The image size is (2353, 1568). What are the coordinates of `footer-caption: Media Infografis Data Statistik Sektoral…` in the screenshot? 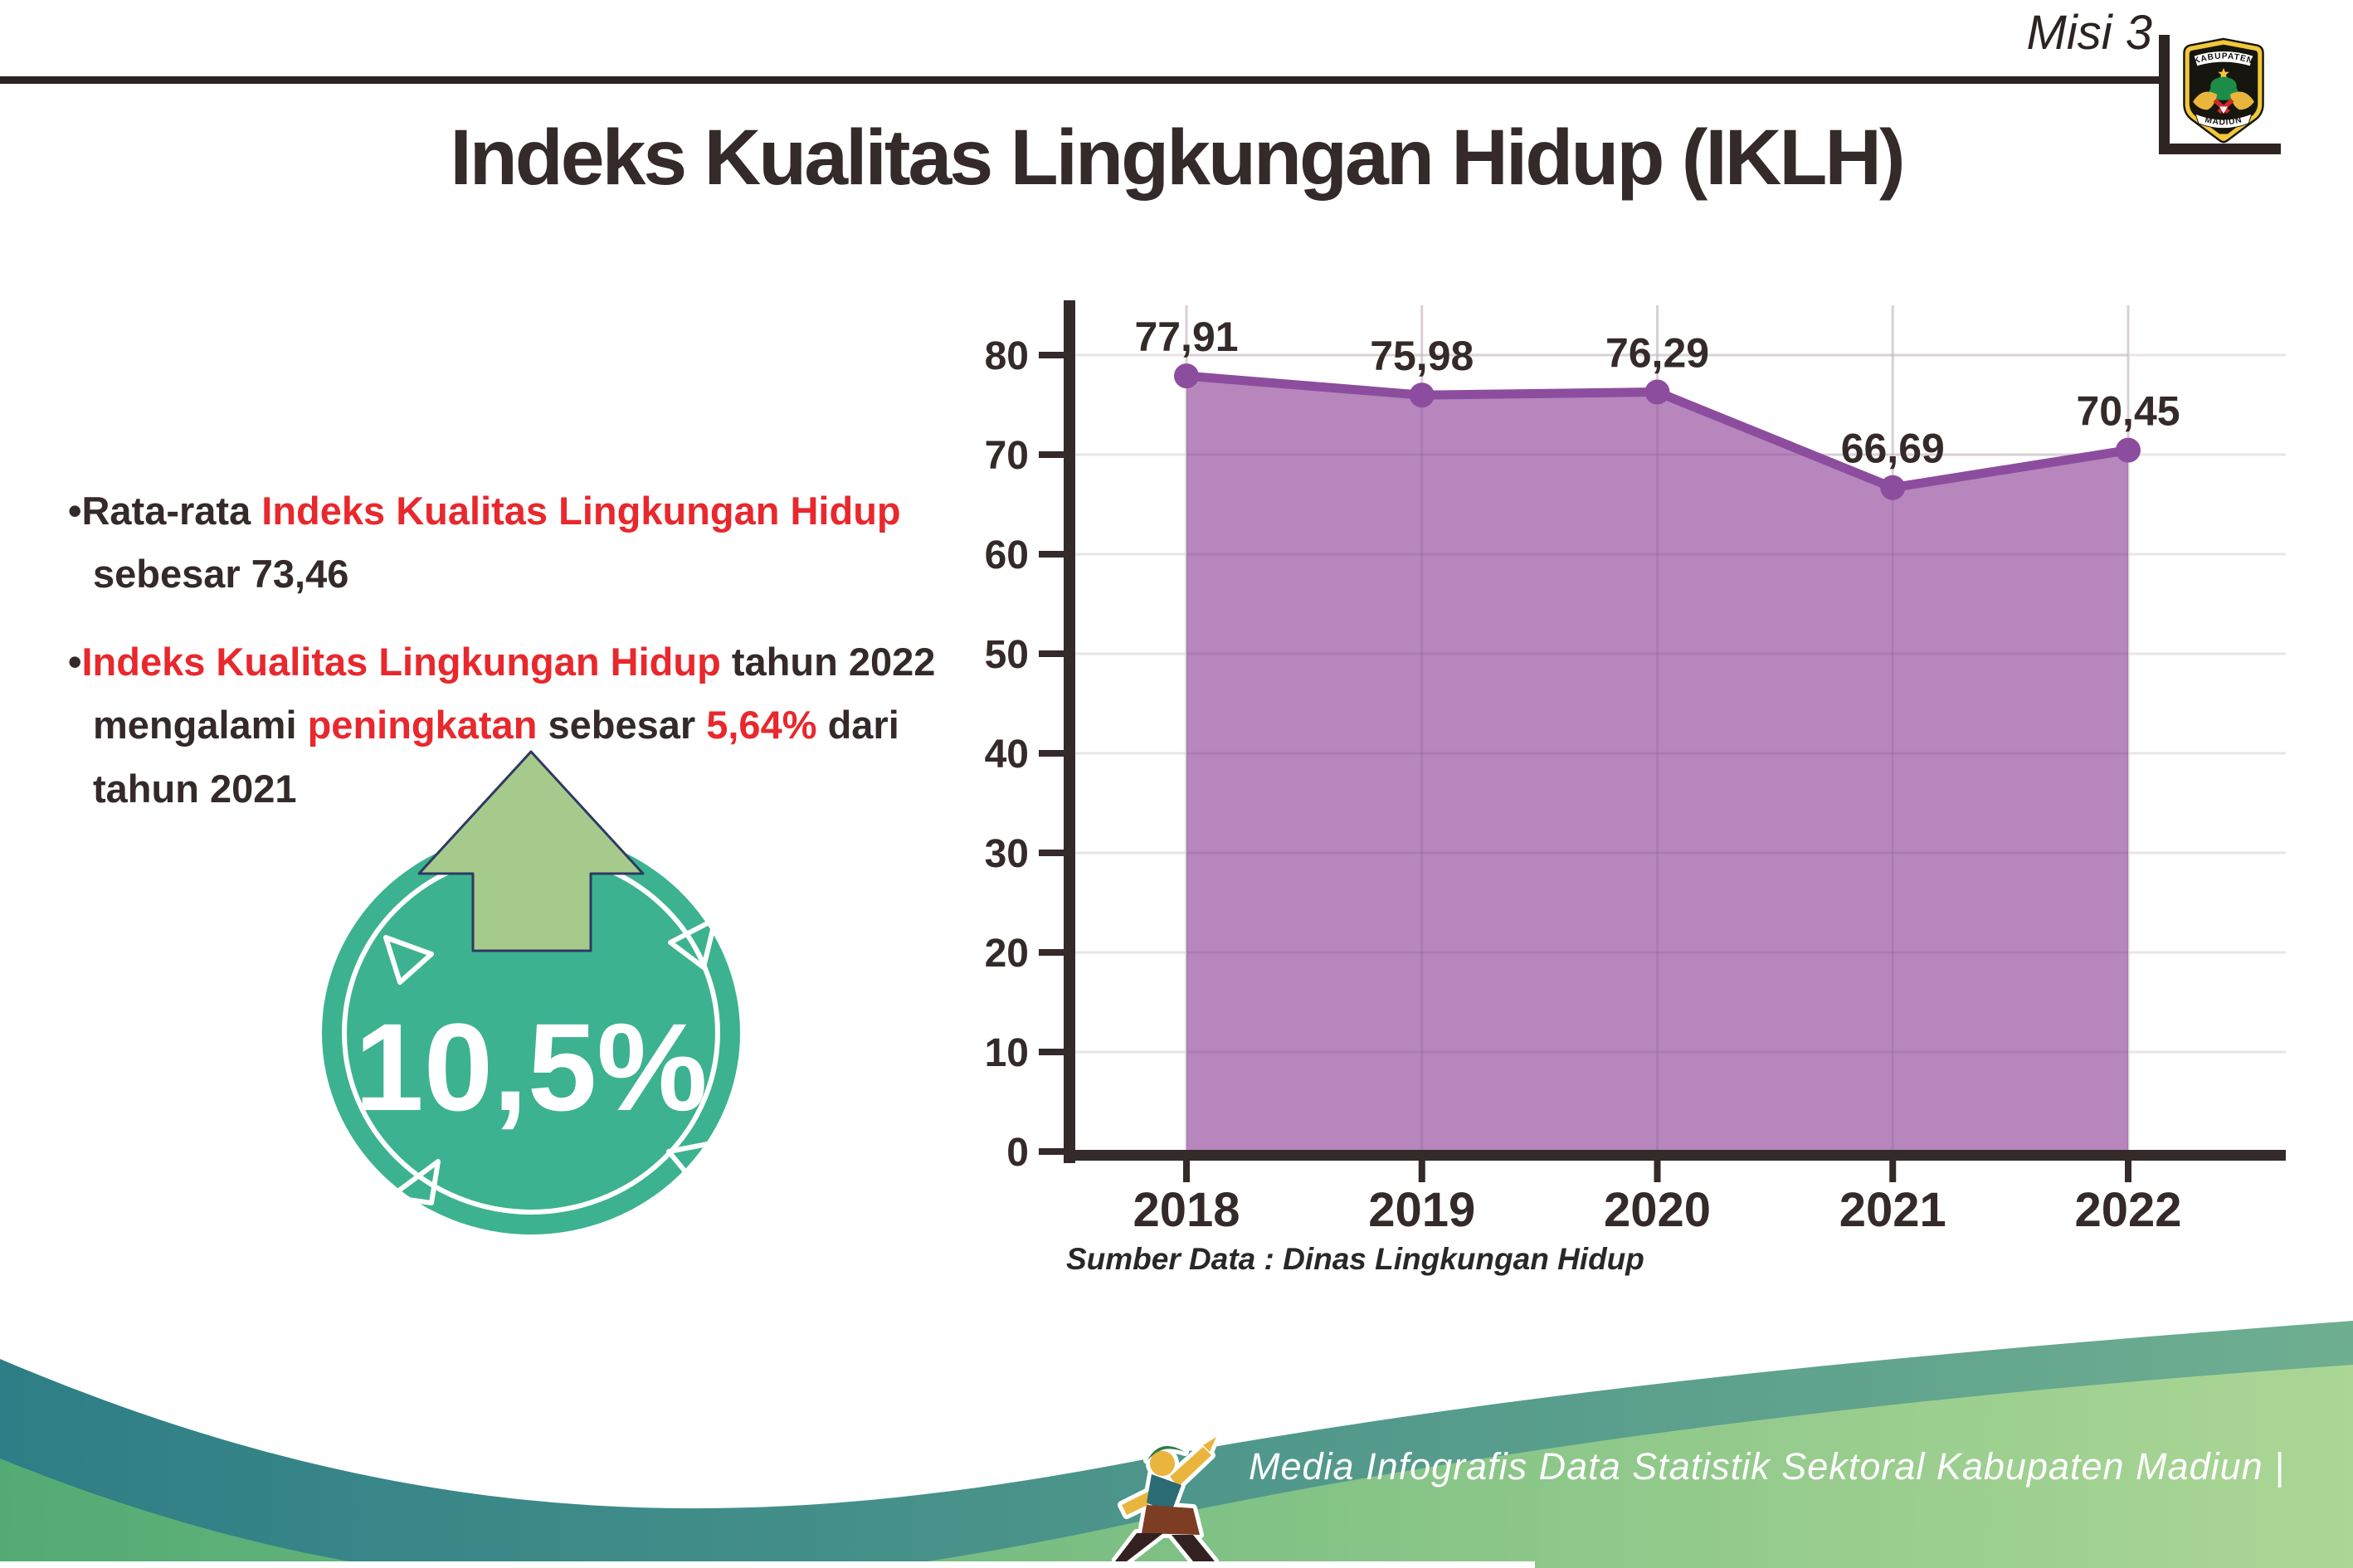 It's located at (1767, 1466).